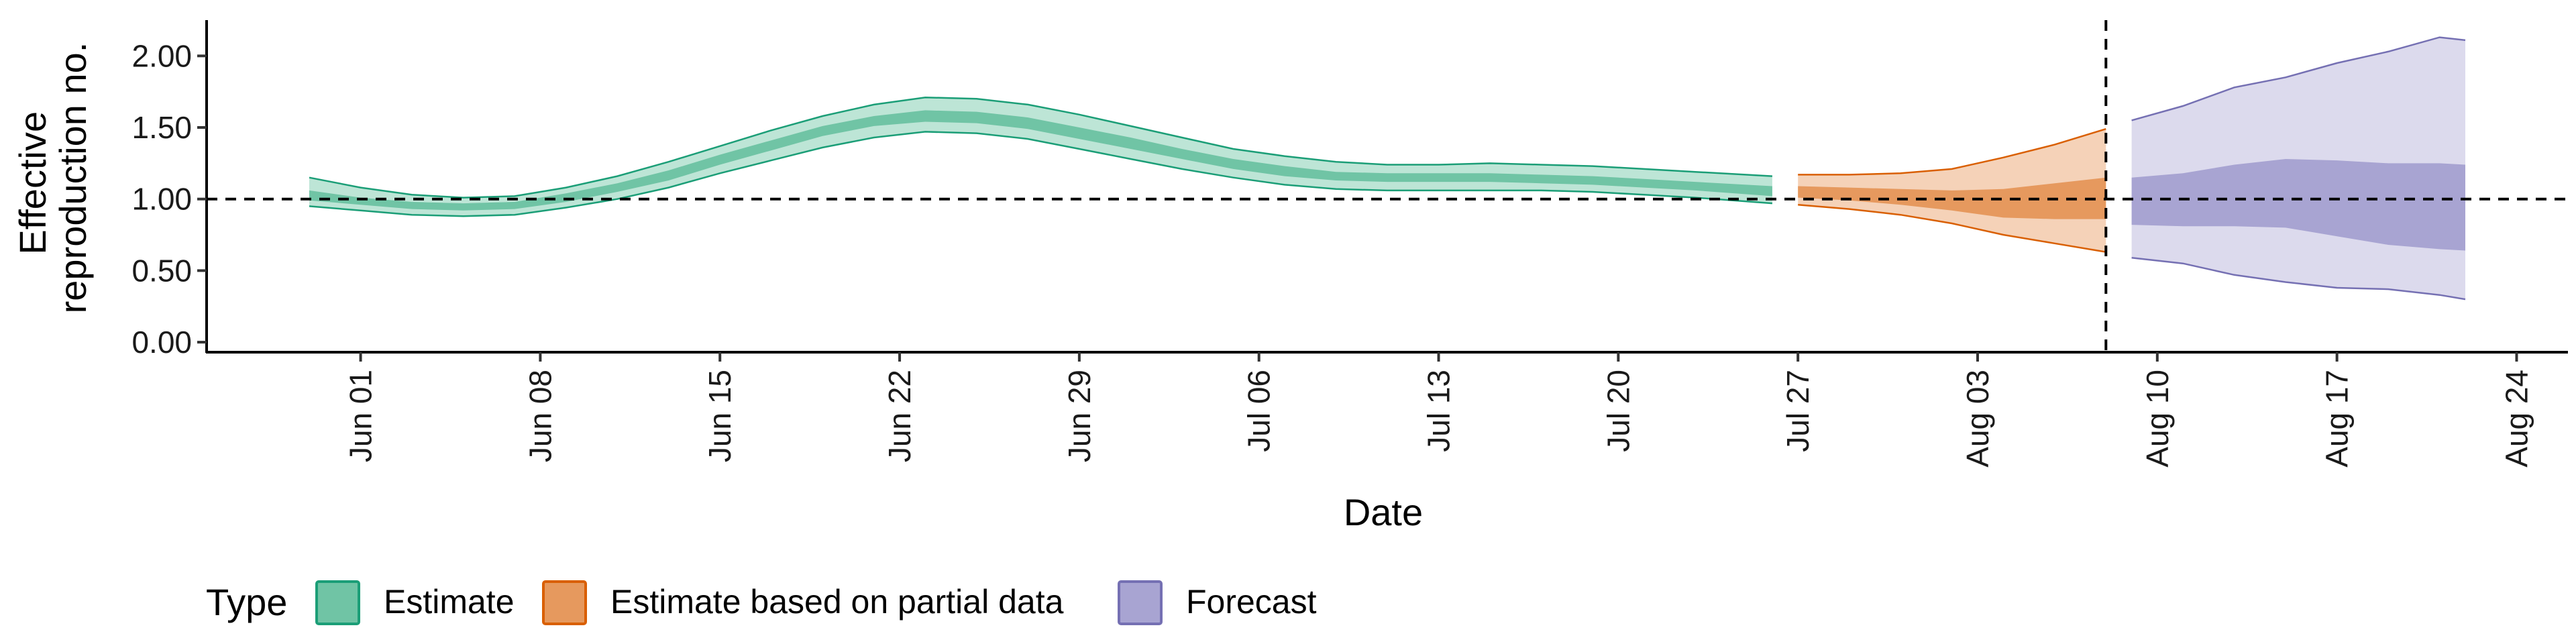 The width and height of the screenshot is (2576, 644). Describe the element at coordinates (2298, 78) in the screenshot. I see `band-upper-edge-forecast` at that location.